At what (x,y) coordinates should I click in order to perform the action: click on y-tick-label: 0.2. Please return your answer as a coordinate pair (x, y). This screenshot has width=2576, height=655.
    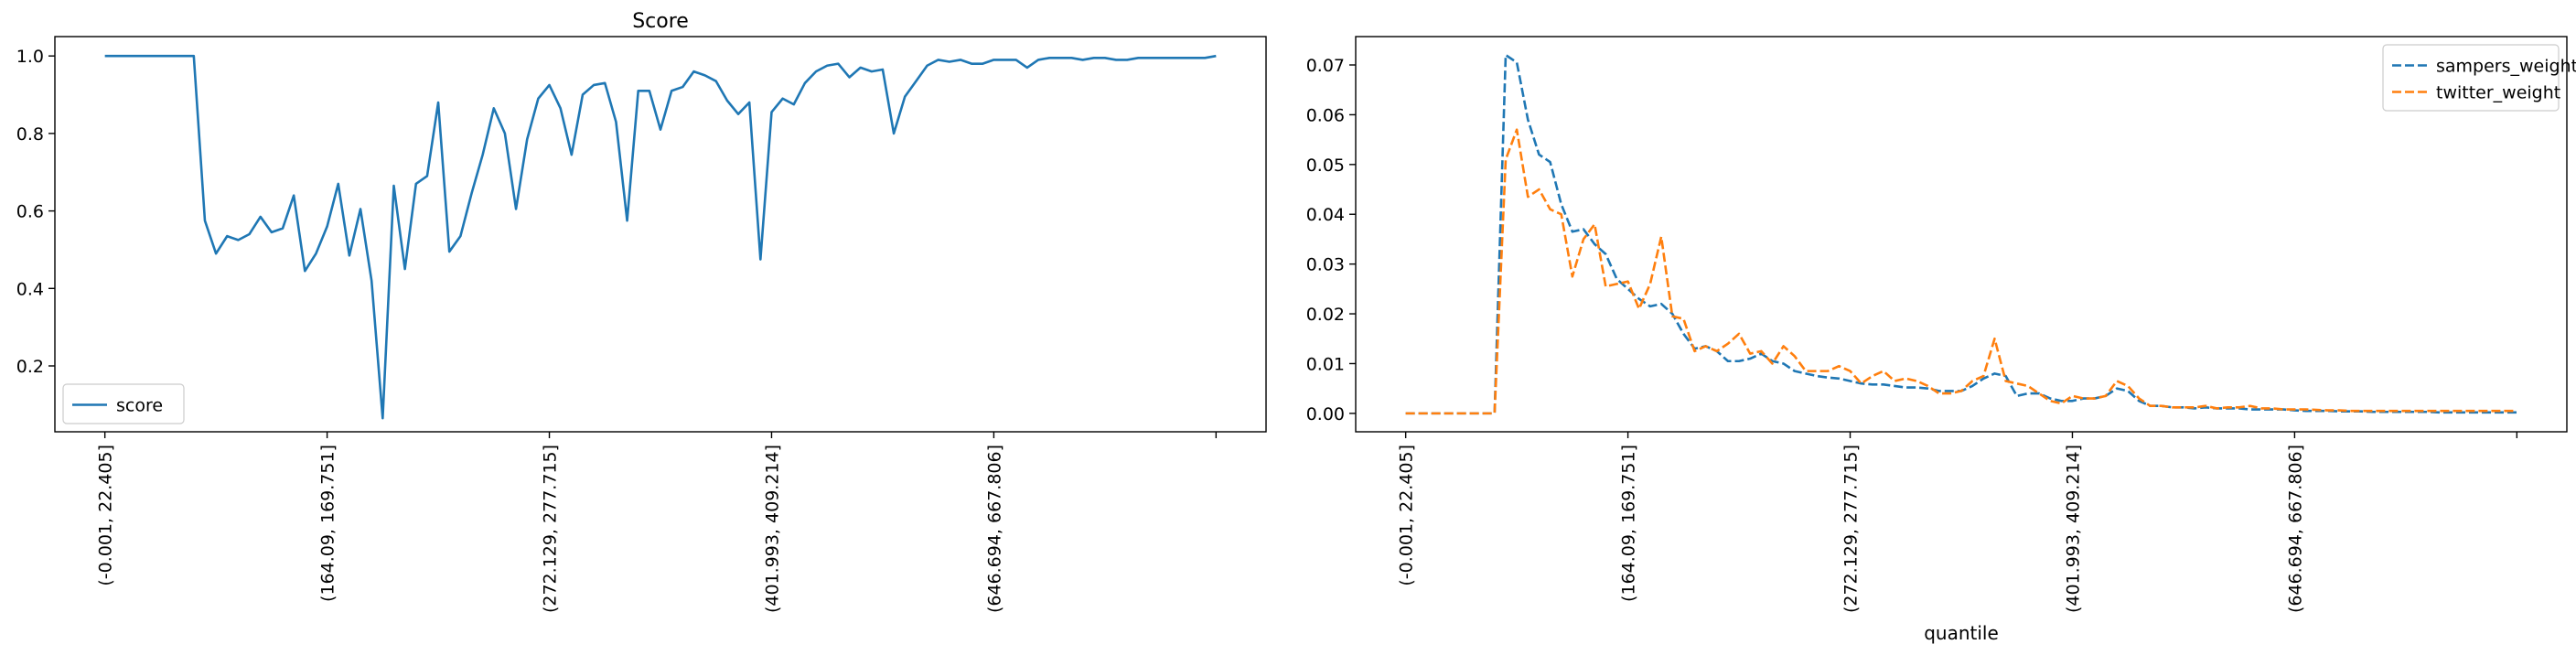
    Looking at the image, I should click on (30, 367).